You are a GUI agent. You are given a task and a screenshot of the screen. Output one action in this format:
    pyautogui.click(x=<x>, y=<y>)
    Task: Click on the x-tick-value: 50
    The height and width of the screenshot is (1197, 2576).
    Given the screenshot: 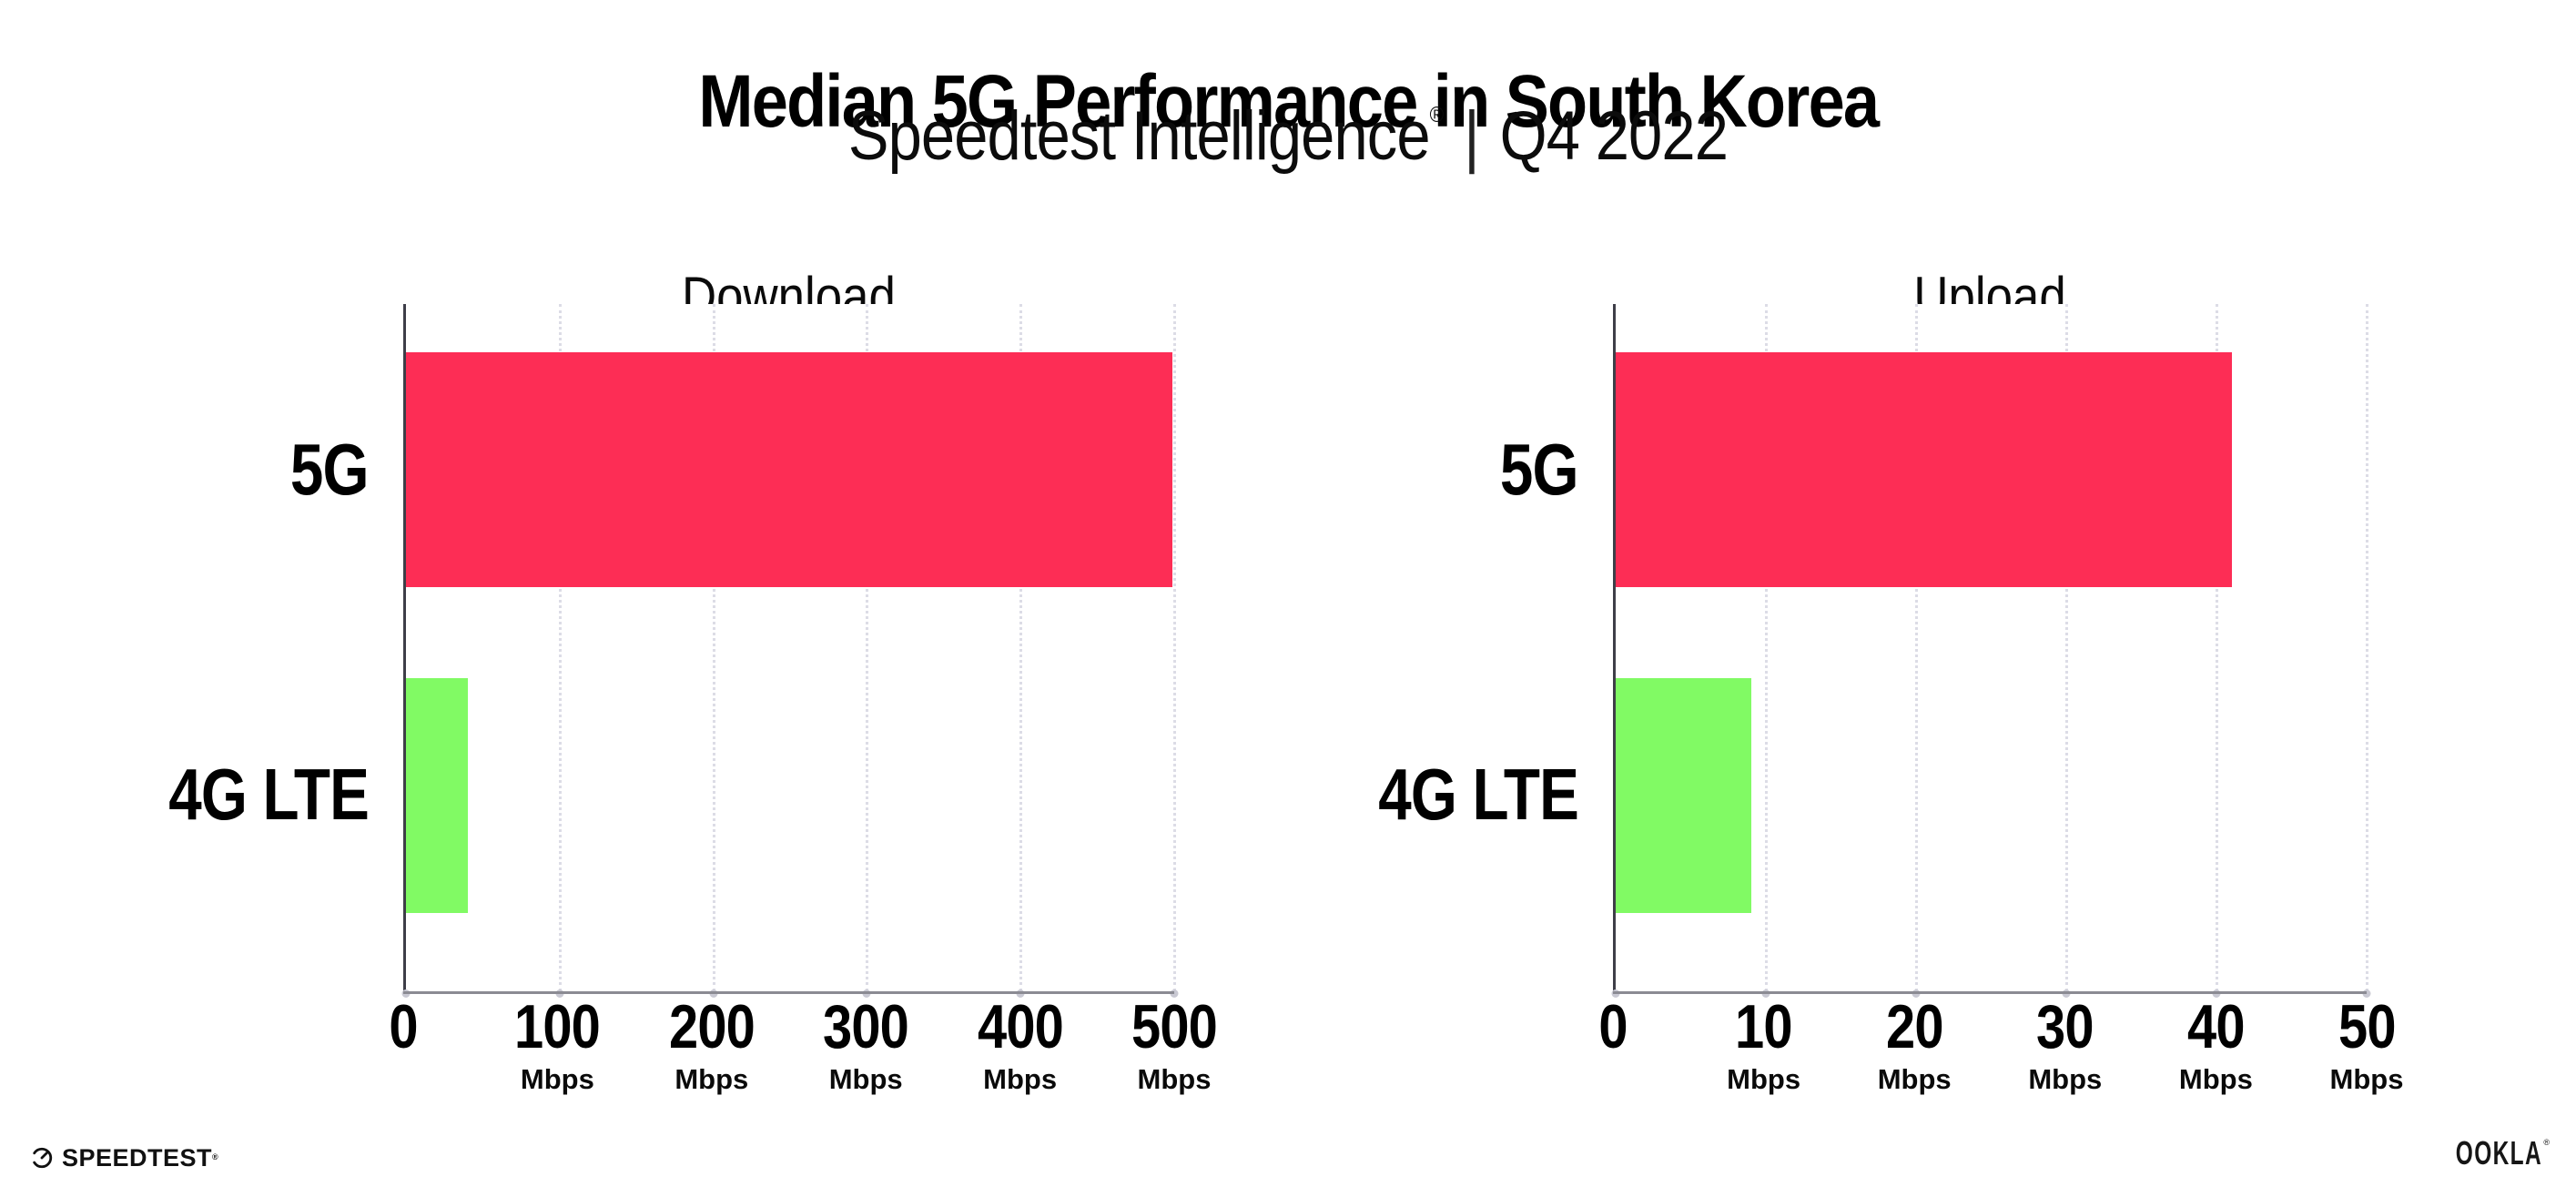 What is the action you would take?
    pyautogui.click(x=2367, y=1027)
    